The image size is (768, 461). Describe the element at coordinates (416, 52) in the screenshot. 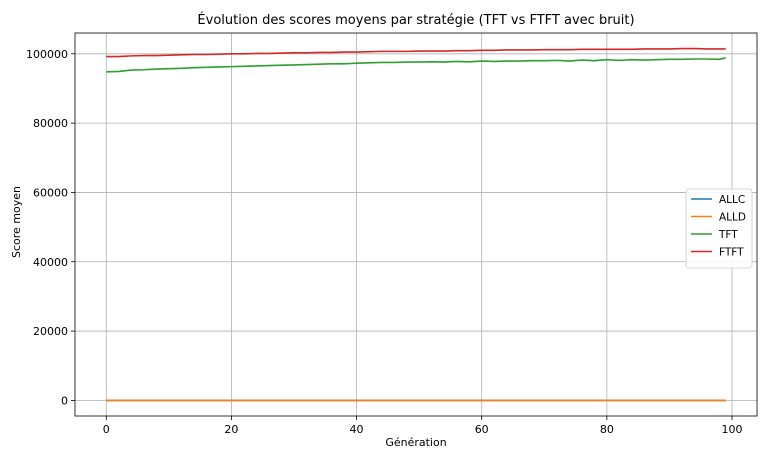

I see `series-line-ftft` at that location.